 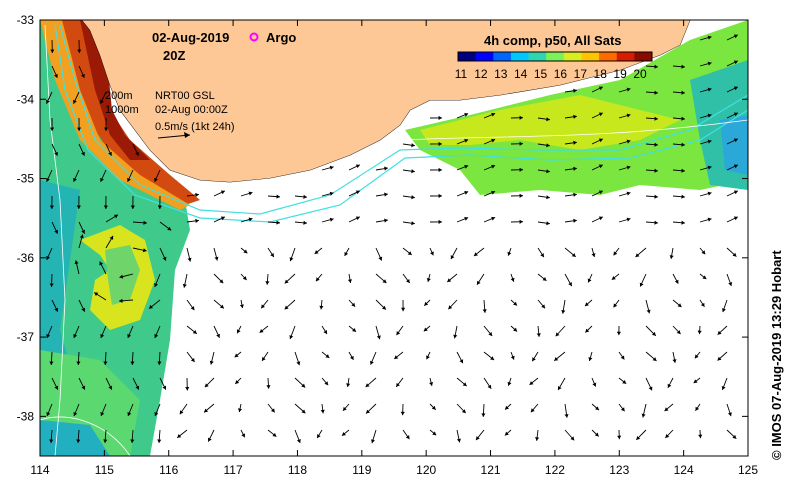 What do you see at coordinates (748, 470) in the screenshot?
I see `x-tick-label: 125` at bounding box center [748, 470].